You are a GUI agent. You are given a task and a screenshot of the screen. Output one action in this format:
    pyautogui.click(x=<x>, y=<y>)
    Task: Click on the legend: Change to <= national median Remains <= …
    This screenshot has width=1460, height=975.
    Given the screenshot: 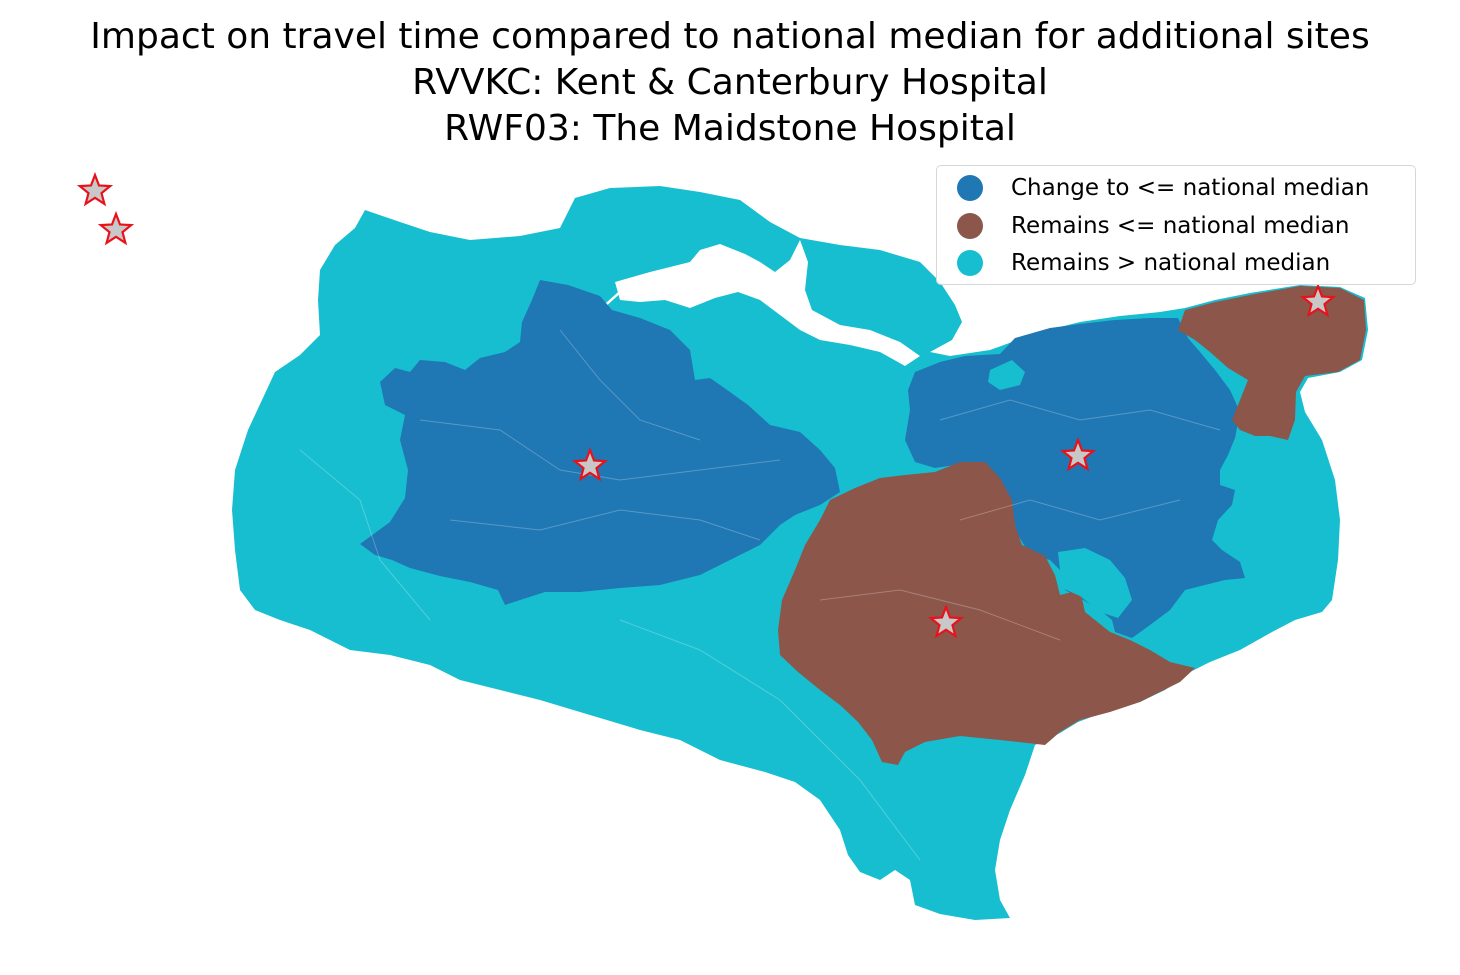 What is the action you would take?
    pyautogui.click(x=1176, y=225)
    